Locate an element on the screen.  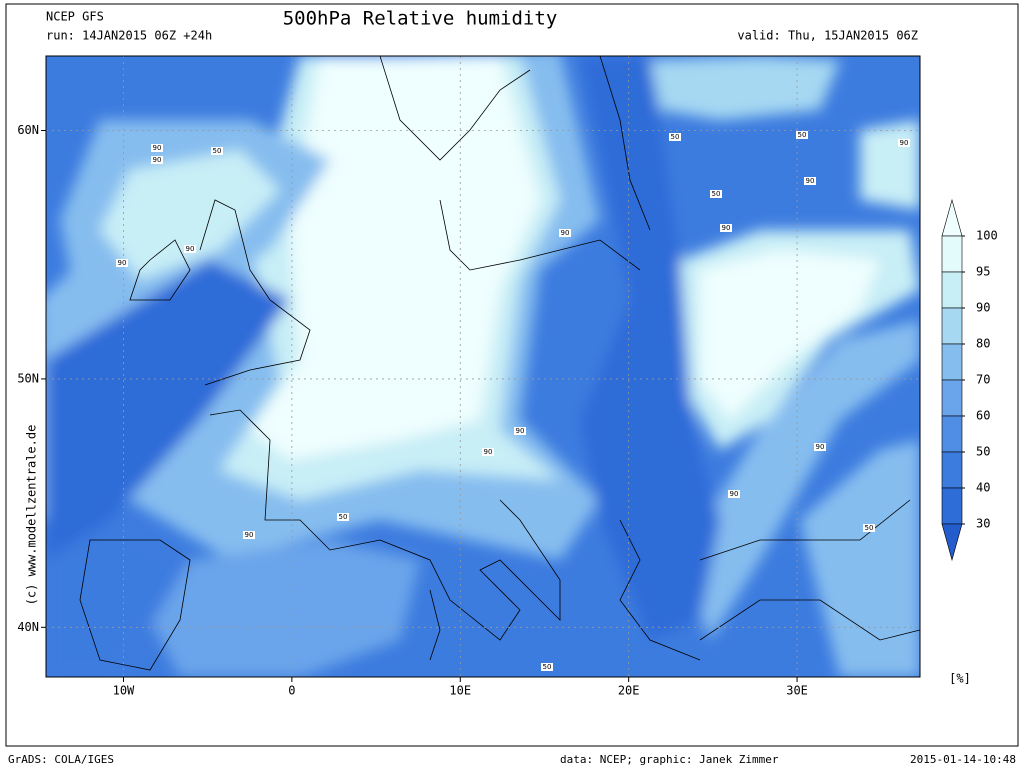
lon-tick-label: 10E is located at coordinates (460, 691).